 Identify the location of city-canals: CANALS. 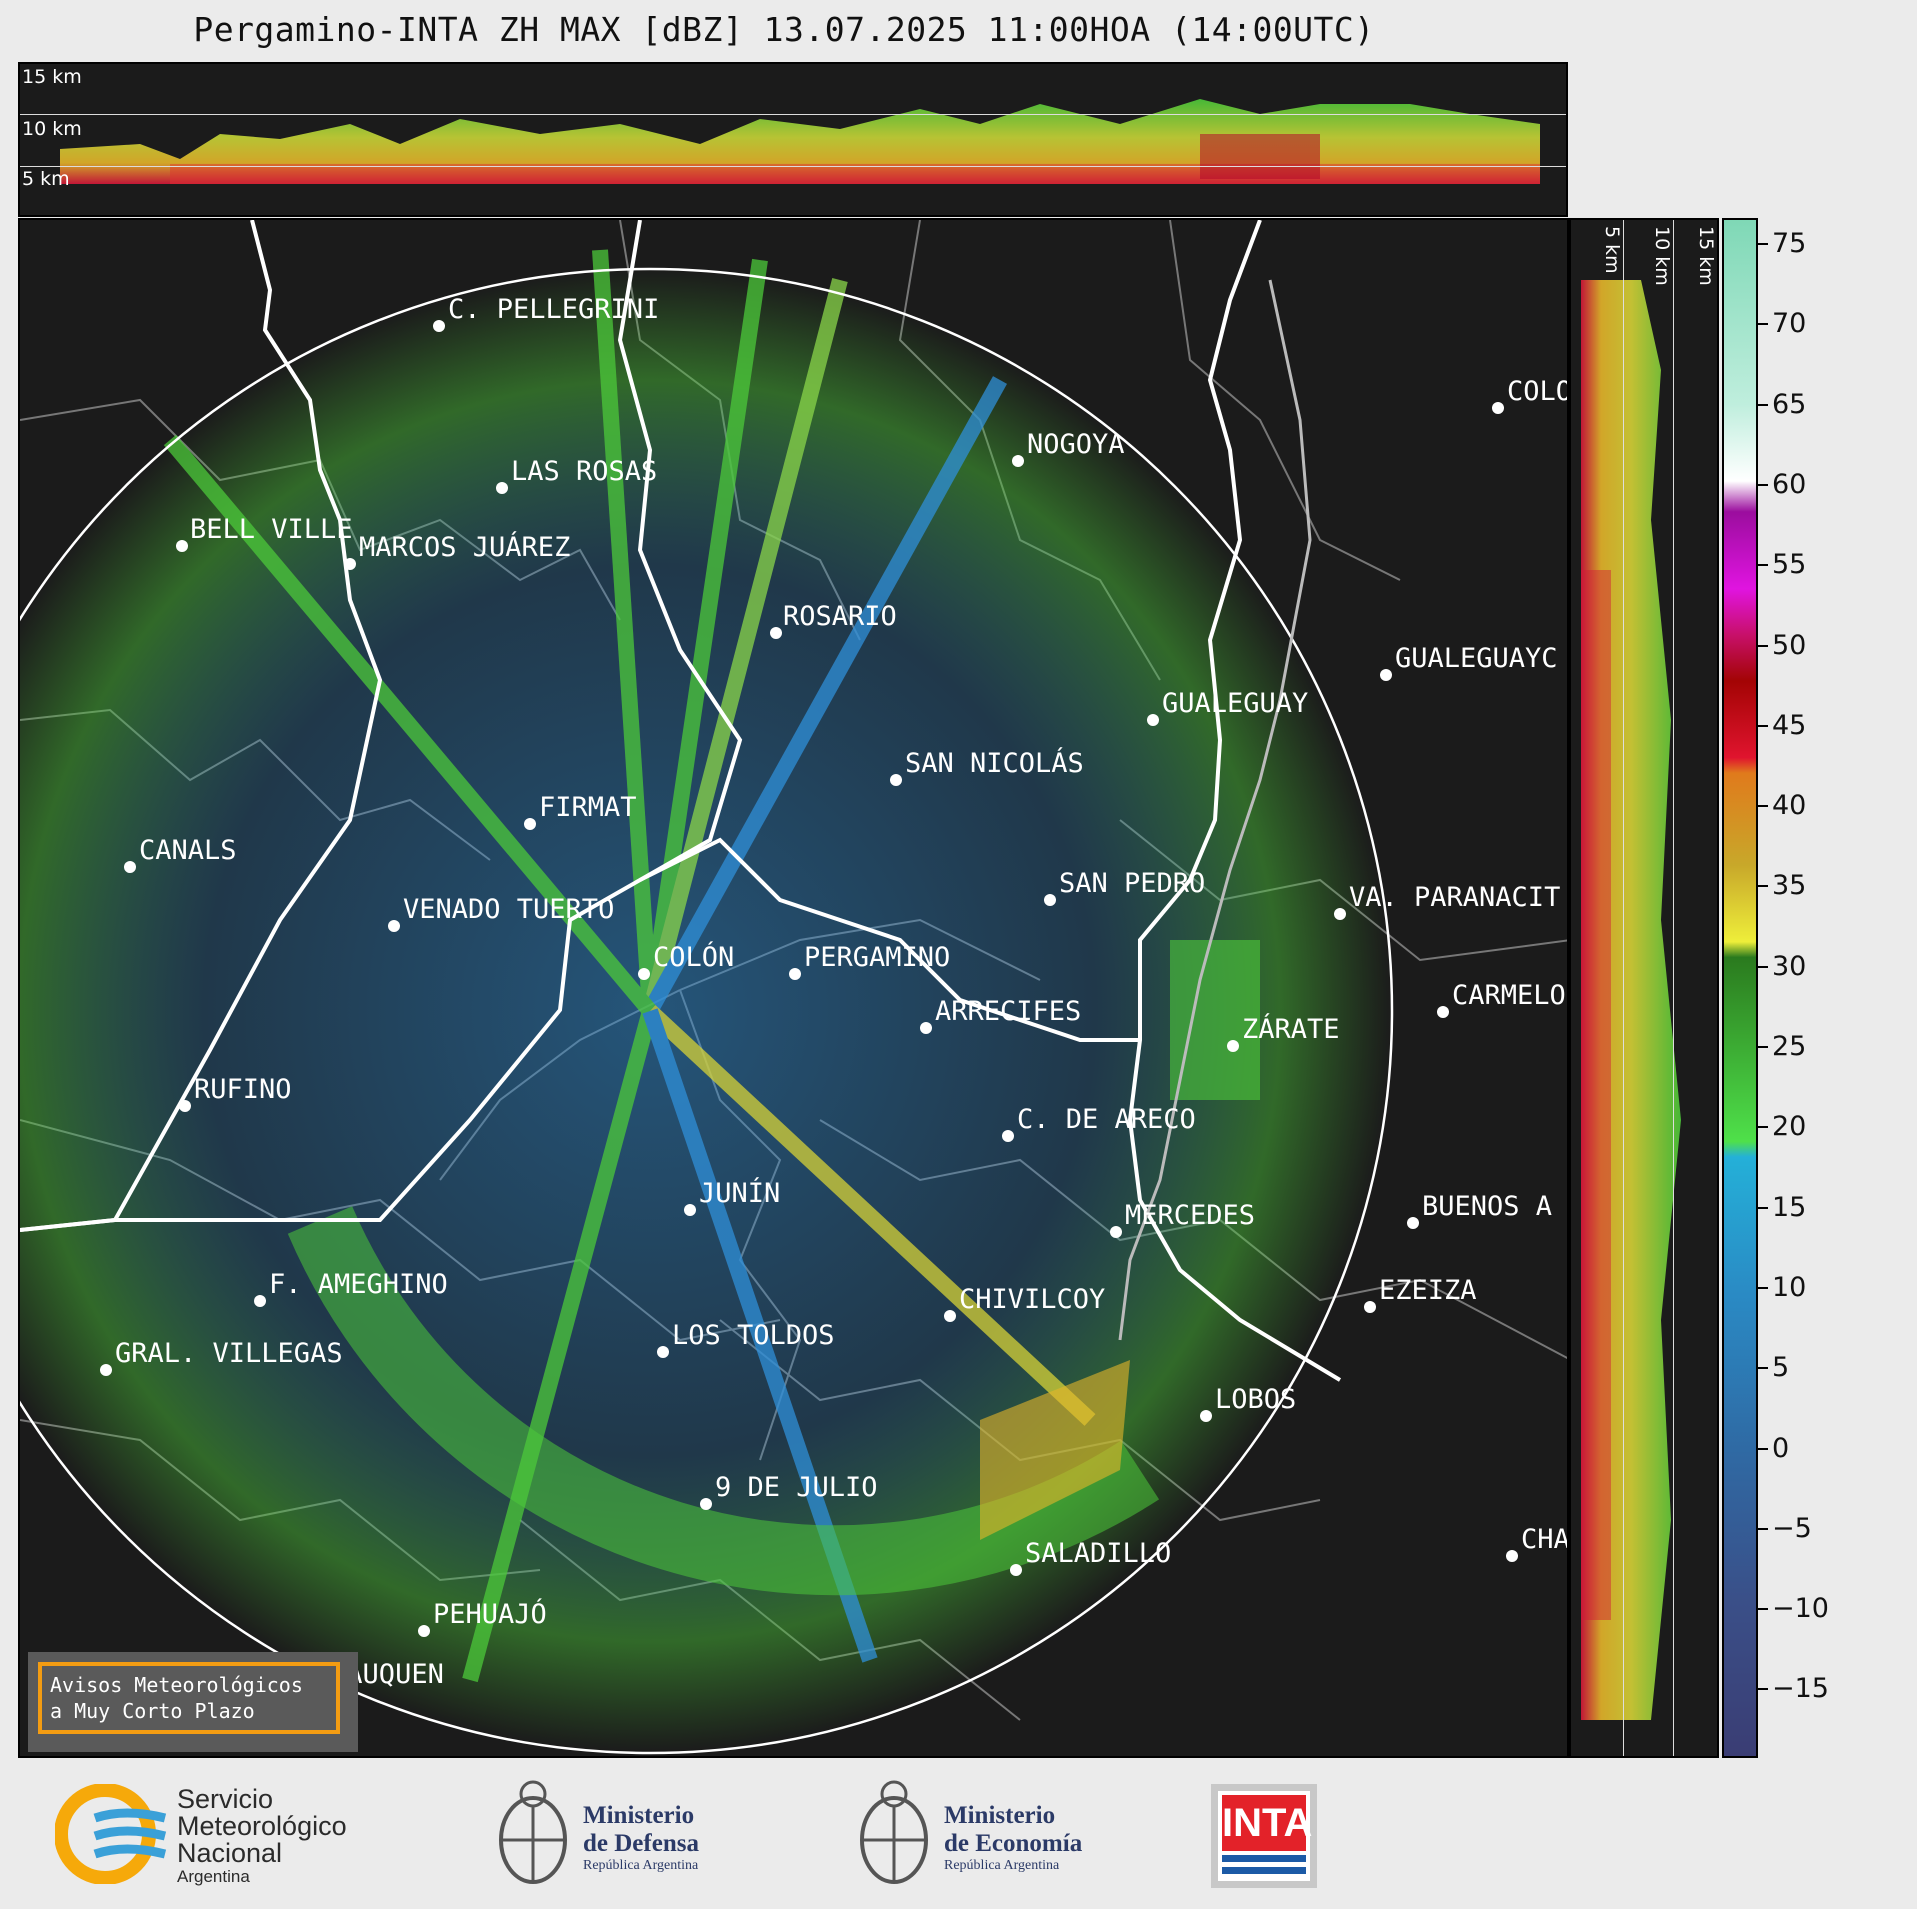
(180, 854).